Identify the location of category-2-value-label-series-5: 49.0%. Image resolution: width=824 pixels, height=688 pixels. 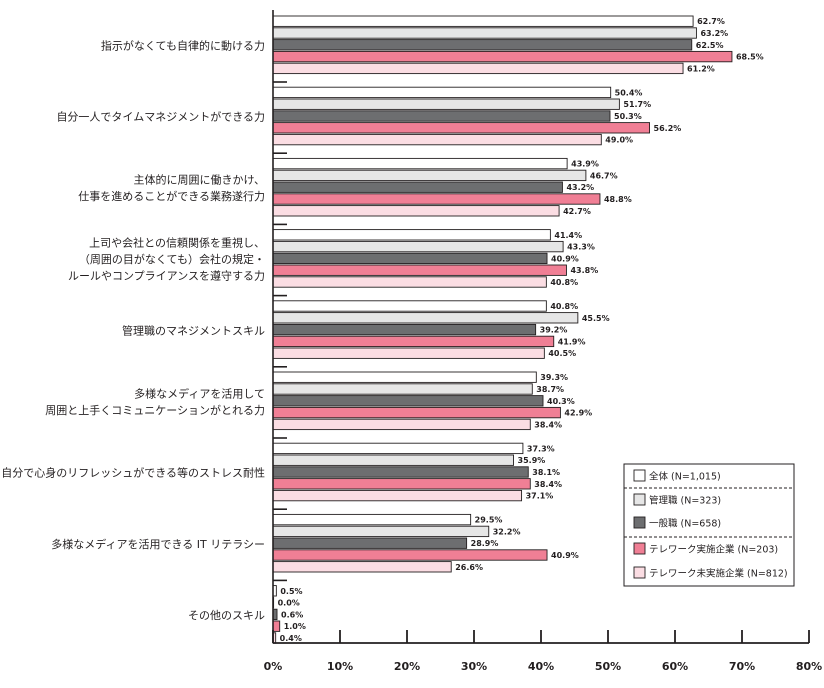
(619, 140).